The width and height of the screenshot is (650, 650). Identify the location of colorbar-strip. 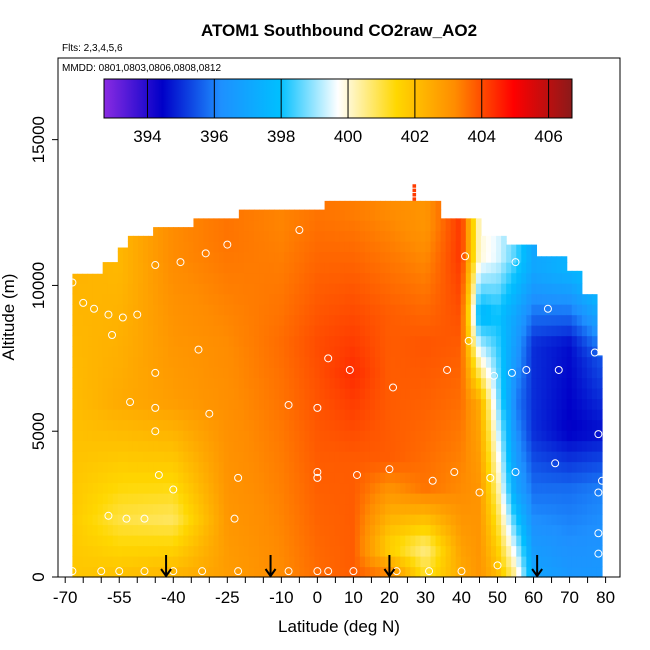
(338, 98).